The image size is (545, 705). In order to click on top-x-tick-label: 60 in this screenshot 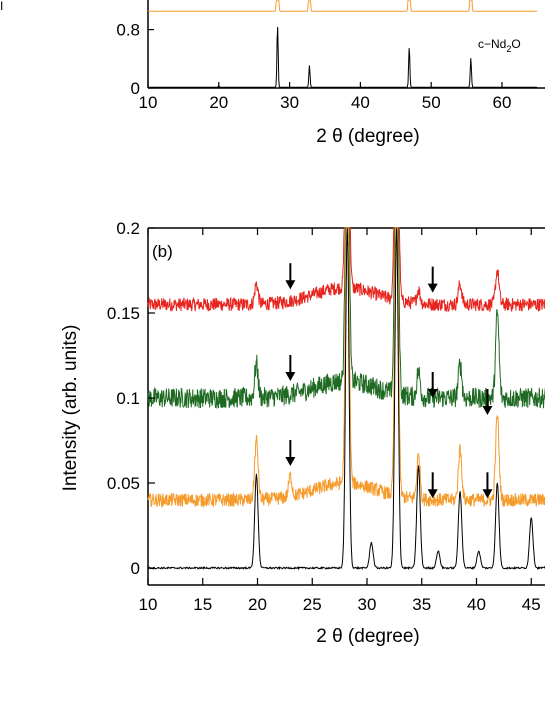, I will do `click(502, 102)`.